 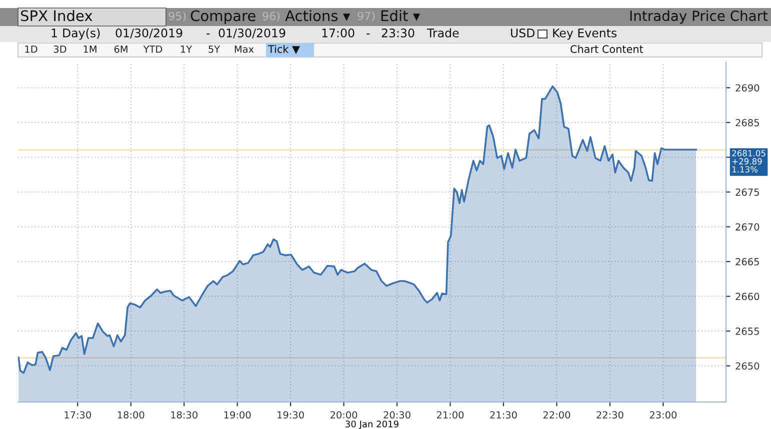 What do you see at coordinates (663, 415) in the screenshot?
I see `x-tick-label: 23:00` at bounding box center [663, 415].